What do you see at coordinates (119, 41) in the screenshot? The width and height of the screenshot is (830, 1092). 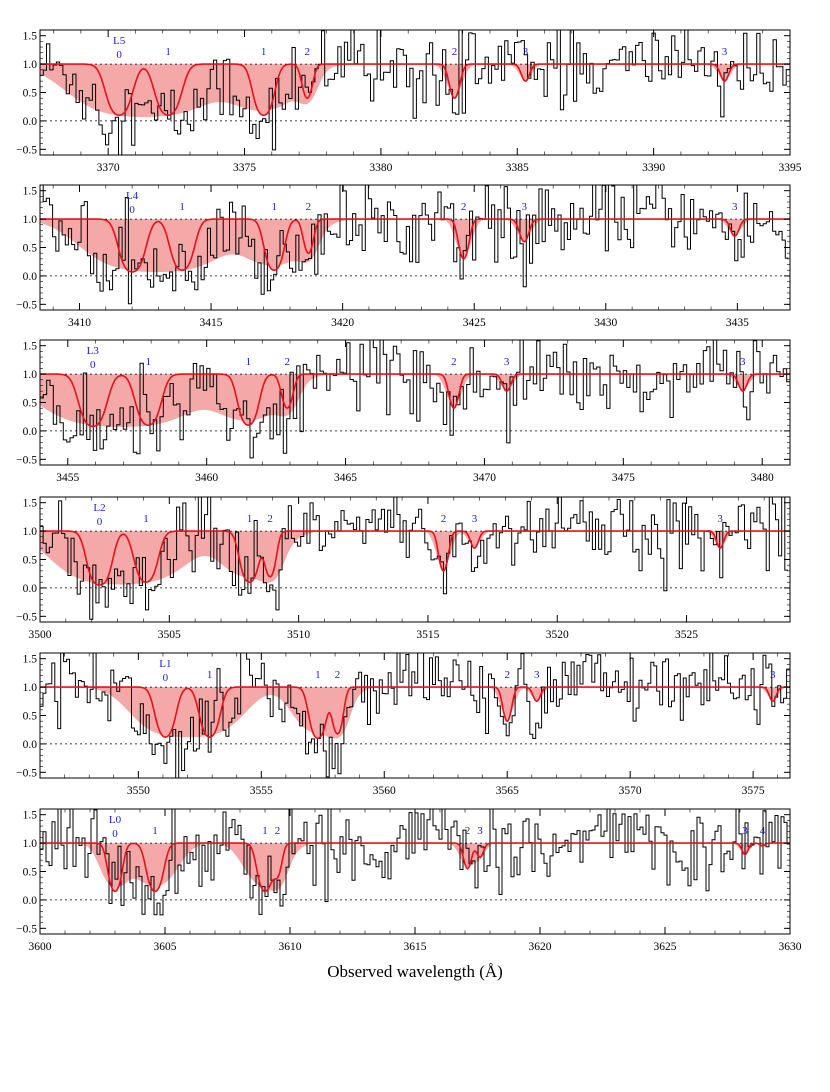 I see `band-label: L5` at bounding box center [119, 41].